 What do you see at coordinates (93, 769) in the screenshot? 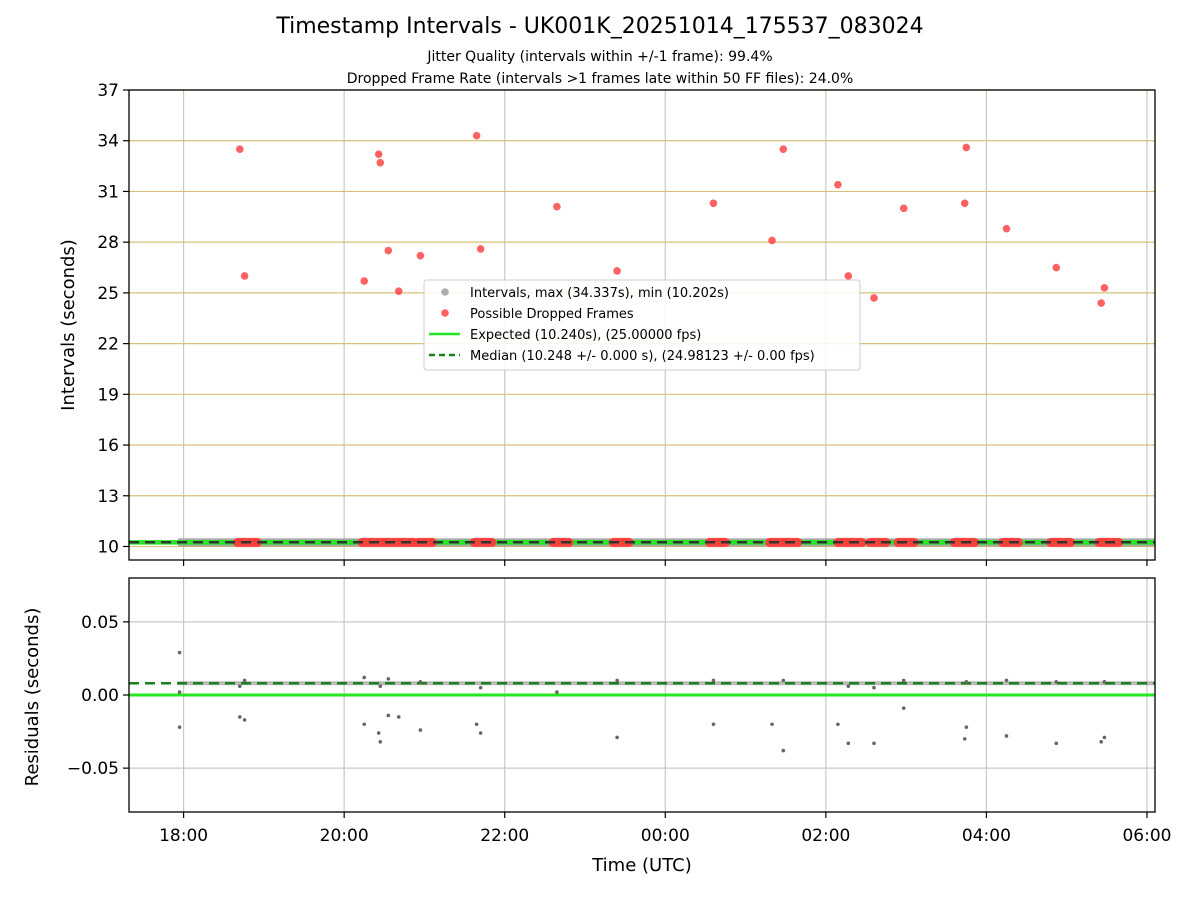
I see `y-tick-label: −0.05` at bounding box center [93, 769].